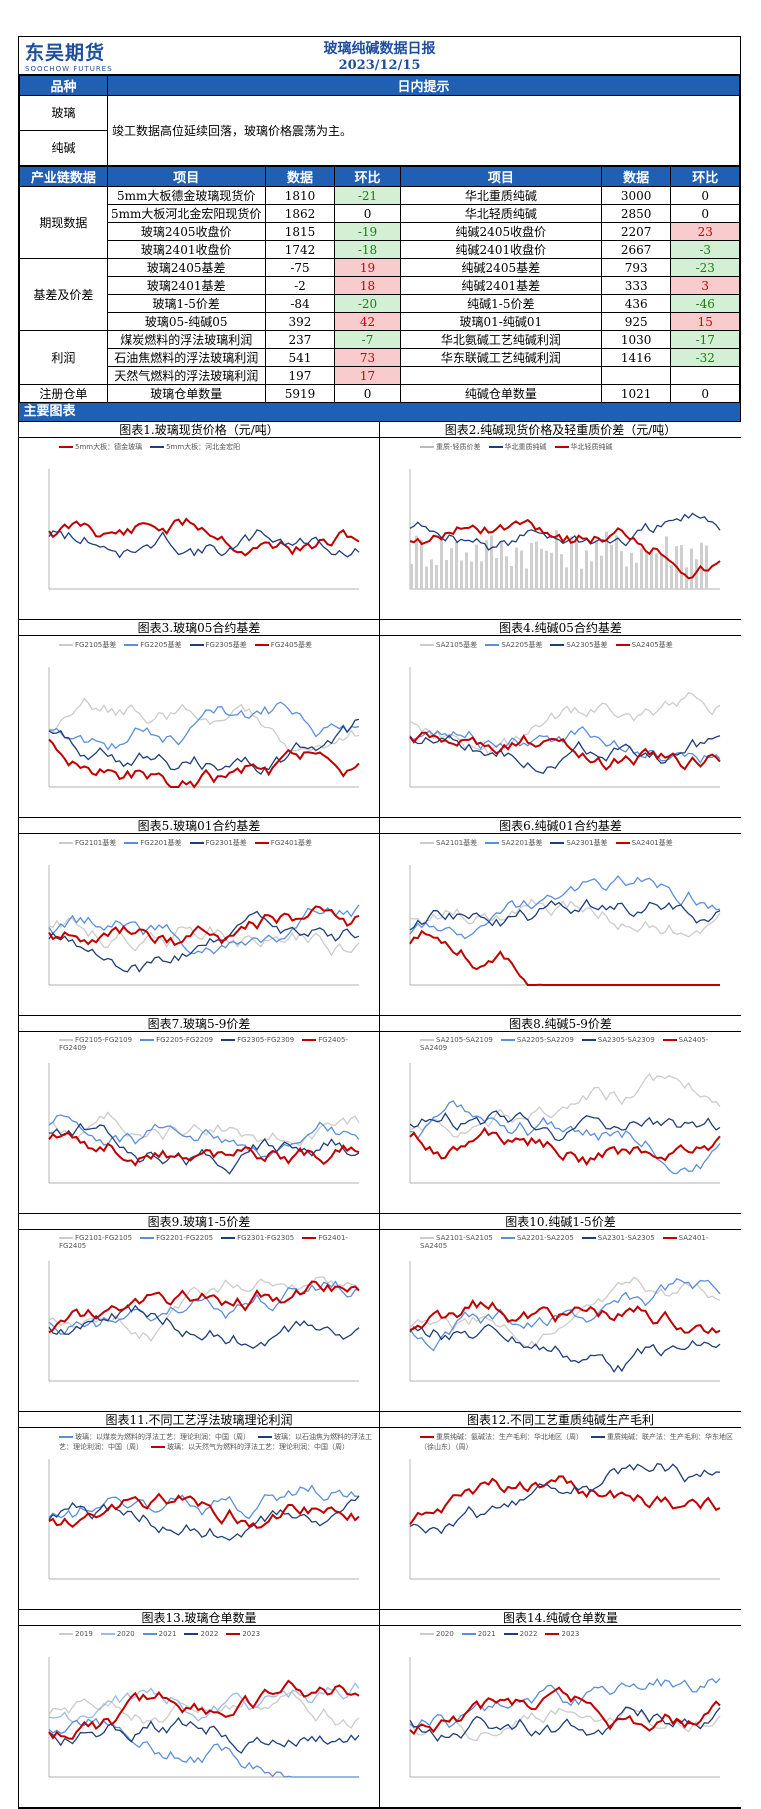  What do you see at coordinates (380, 321) in the screenshot?
I see `table-row: 玻璃05-纯碱05 392 42 玻璃01-纯碱01 925 15` at bounding box center [380, 321].